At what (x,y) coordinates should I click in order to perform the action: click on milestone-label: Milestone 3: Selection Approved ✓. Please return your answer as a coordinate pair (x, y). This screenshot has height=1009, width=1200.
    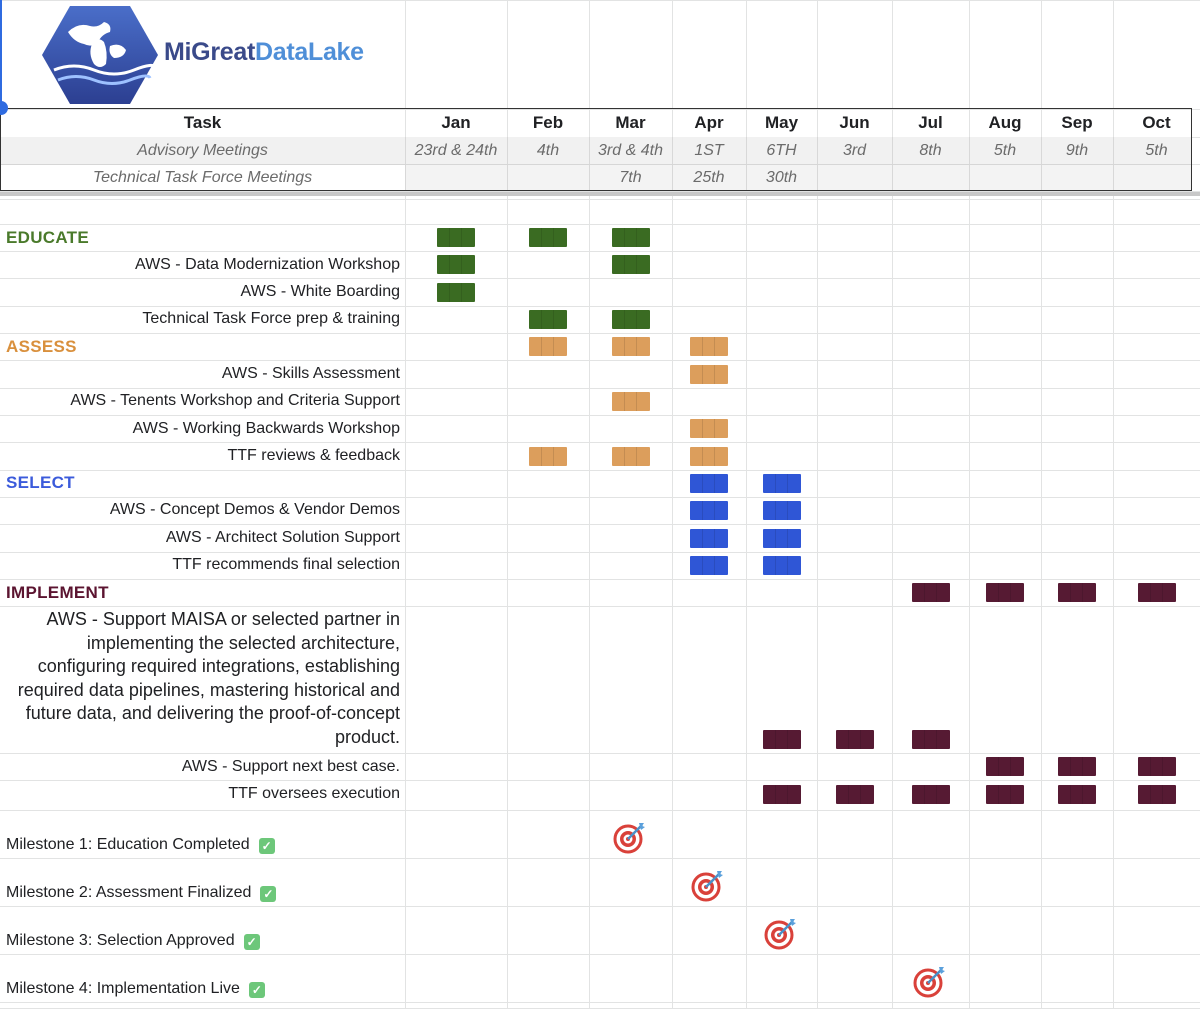
    Looking at the image, I should click on (202, 930).